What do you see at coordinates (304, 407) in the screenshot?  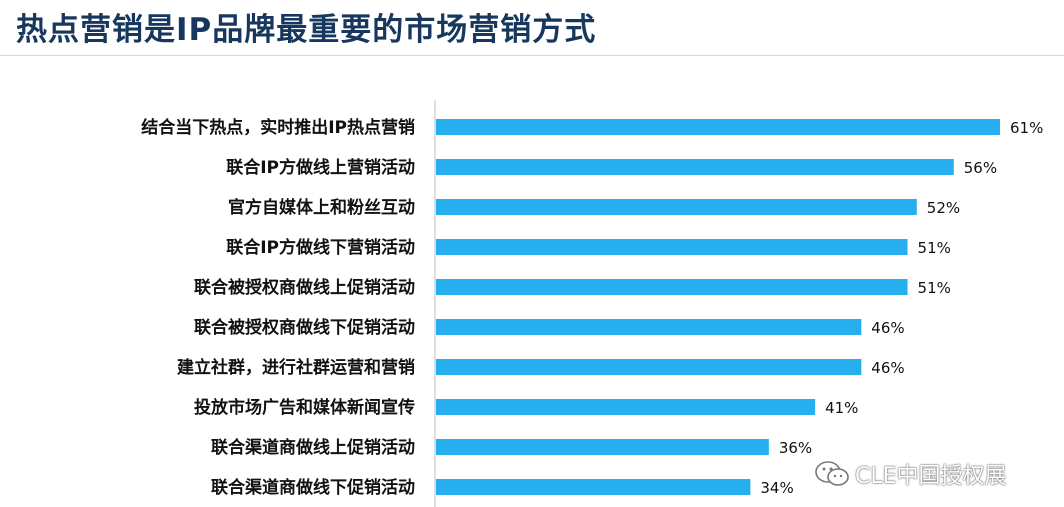 I see `category-label: 投放市场广告和媒体新闻宣传` at bounding box center [304, 407].